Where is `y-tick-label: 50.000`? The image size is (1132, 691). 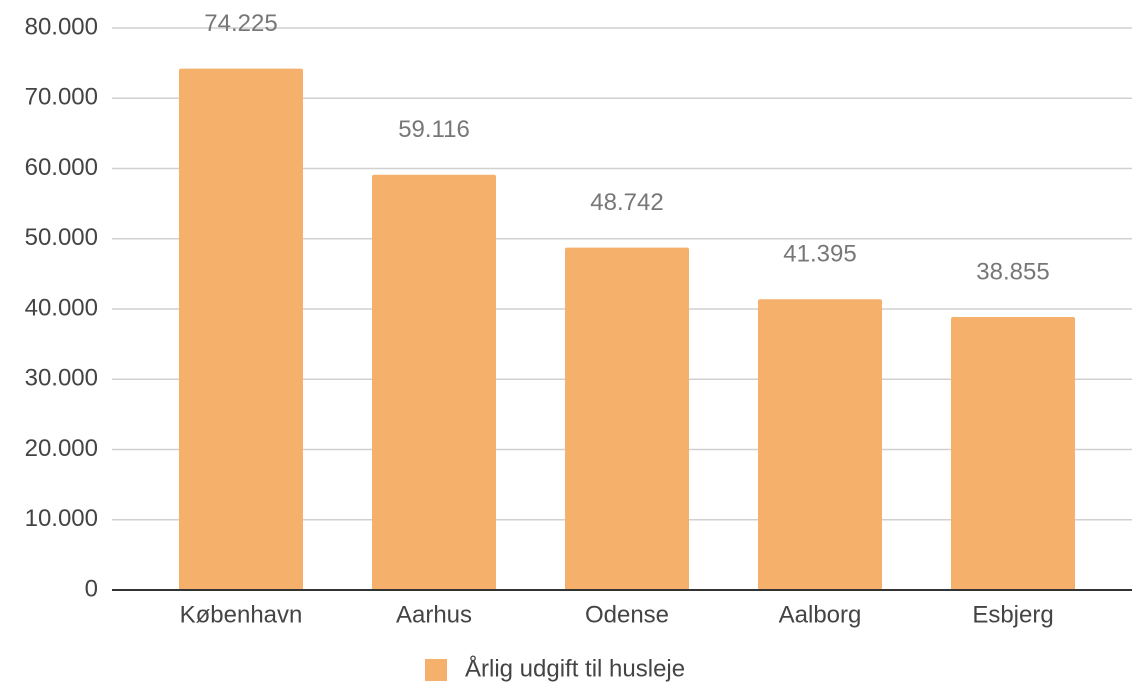
y-tick-label: 50.000 is located at coordinates (61, 237).